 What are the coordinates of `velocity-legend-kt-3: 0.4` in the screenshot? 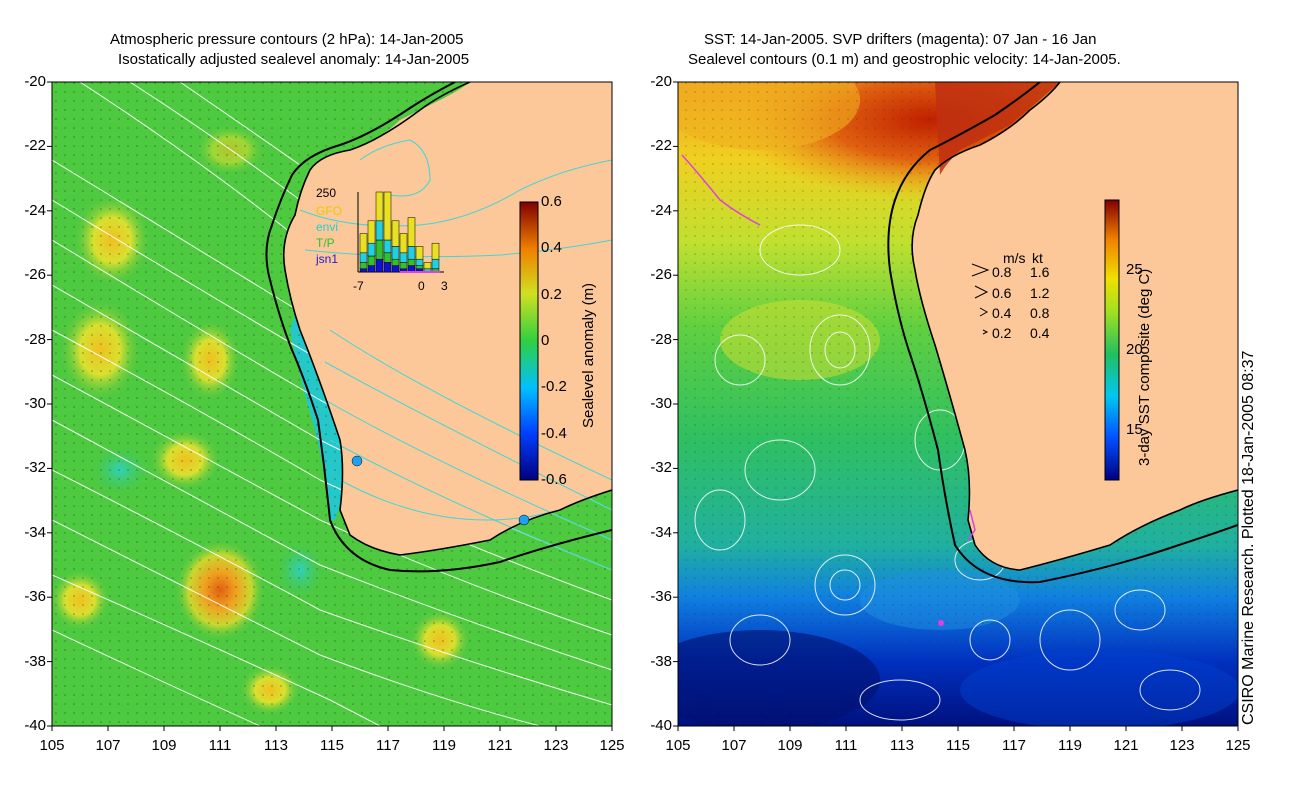 It's located at (1040, 333).